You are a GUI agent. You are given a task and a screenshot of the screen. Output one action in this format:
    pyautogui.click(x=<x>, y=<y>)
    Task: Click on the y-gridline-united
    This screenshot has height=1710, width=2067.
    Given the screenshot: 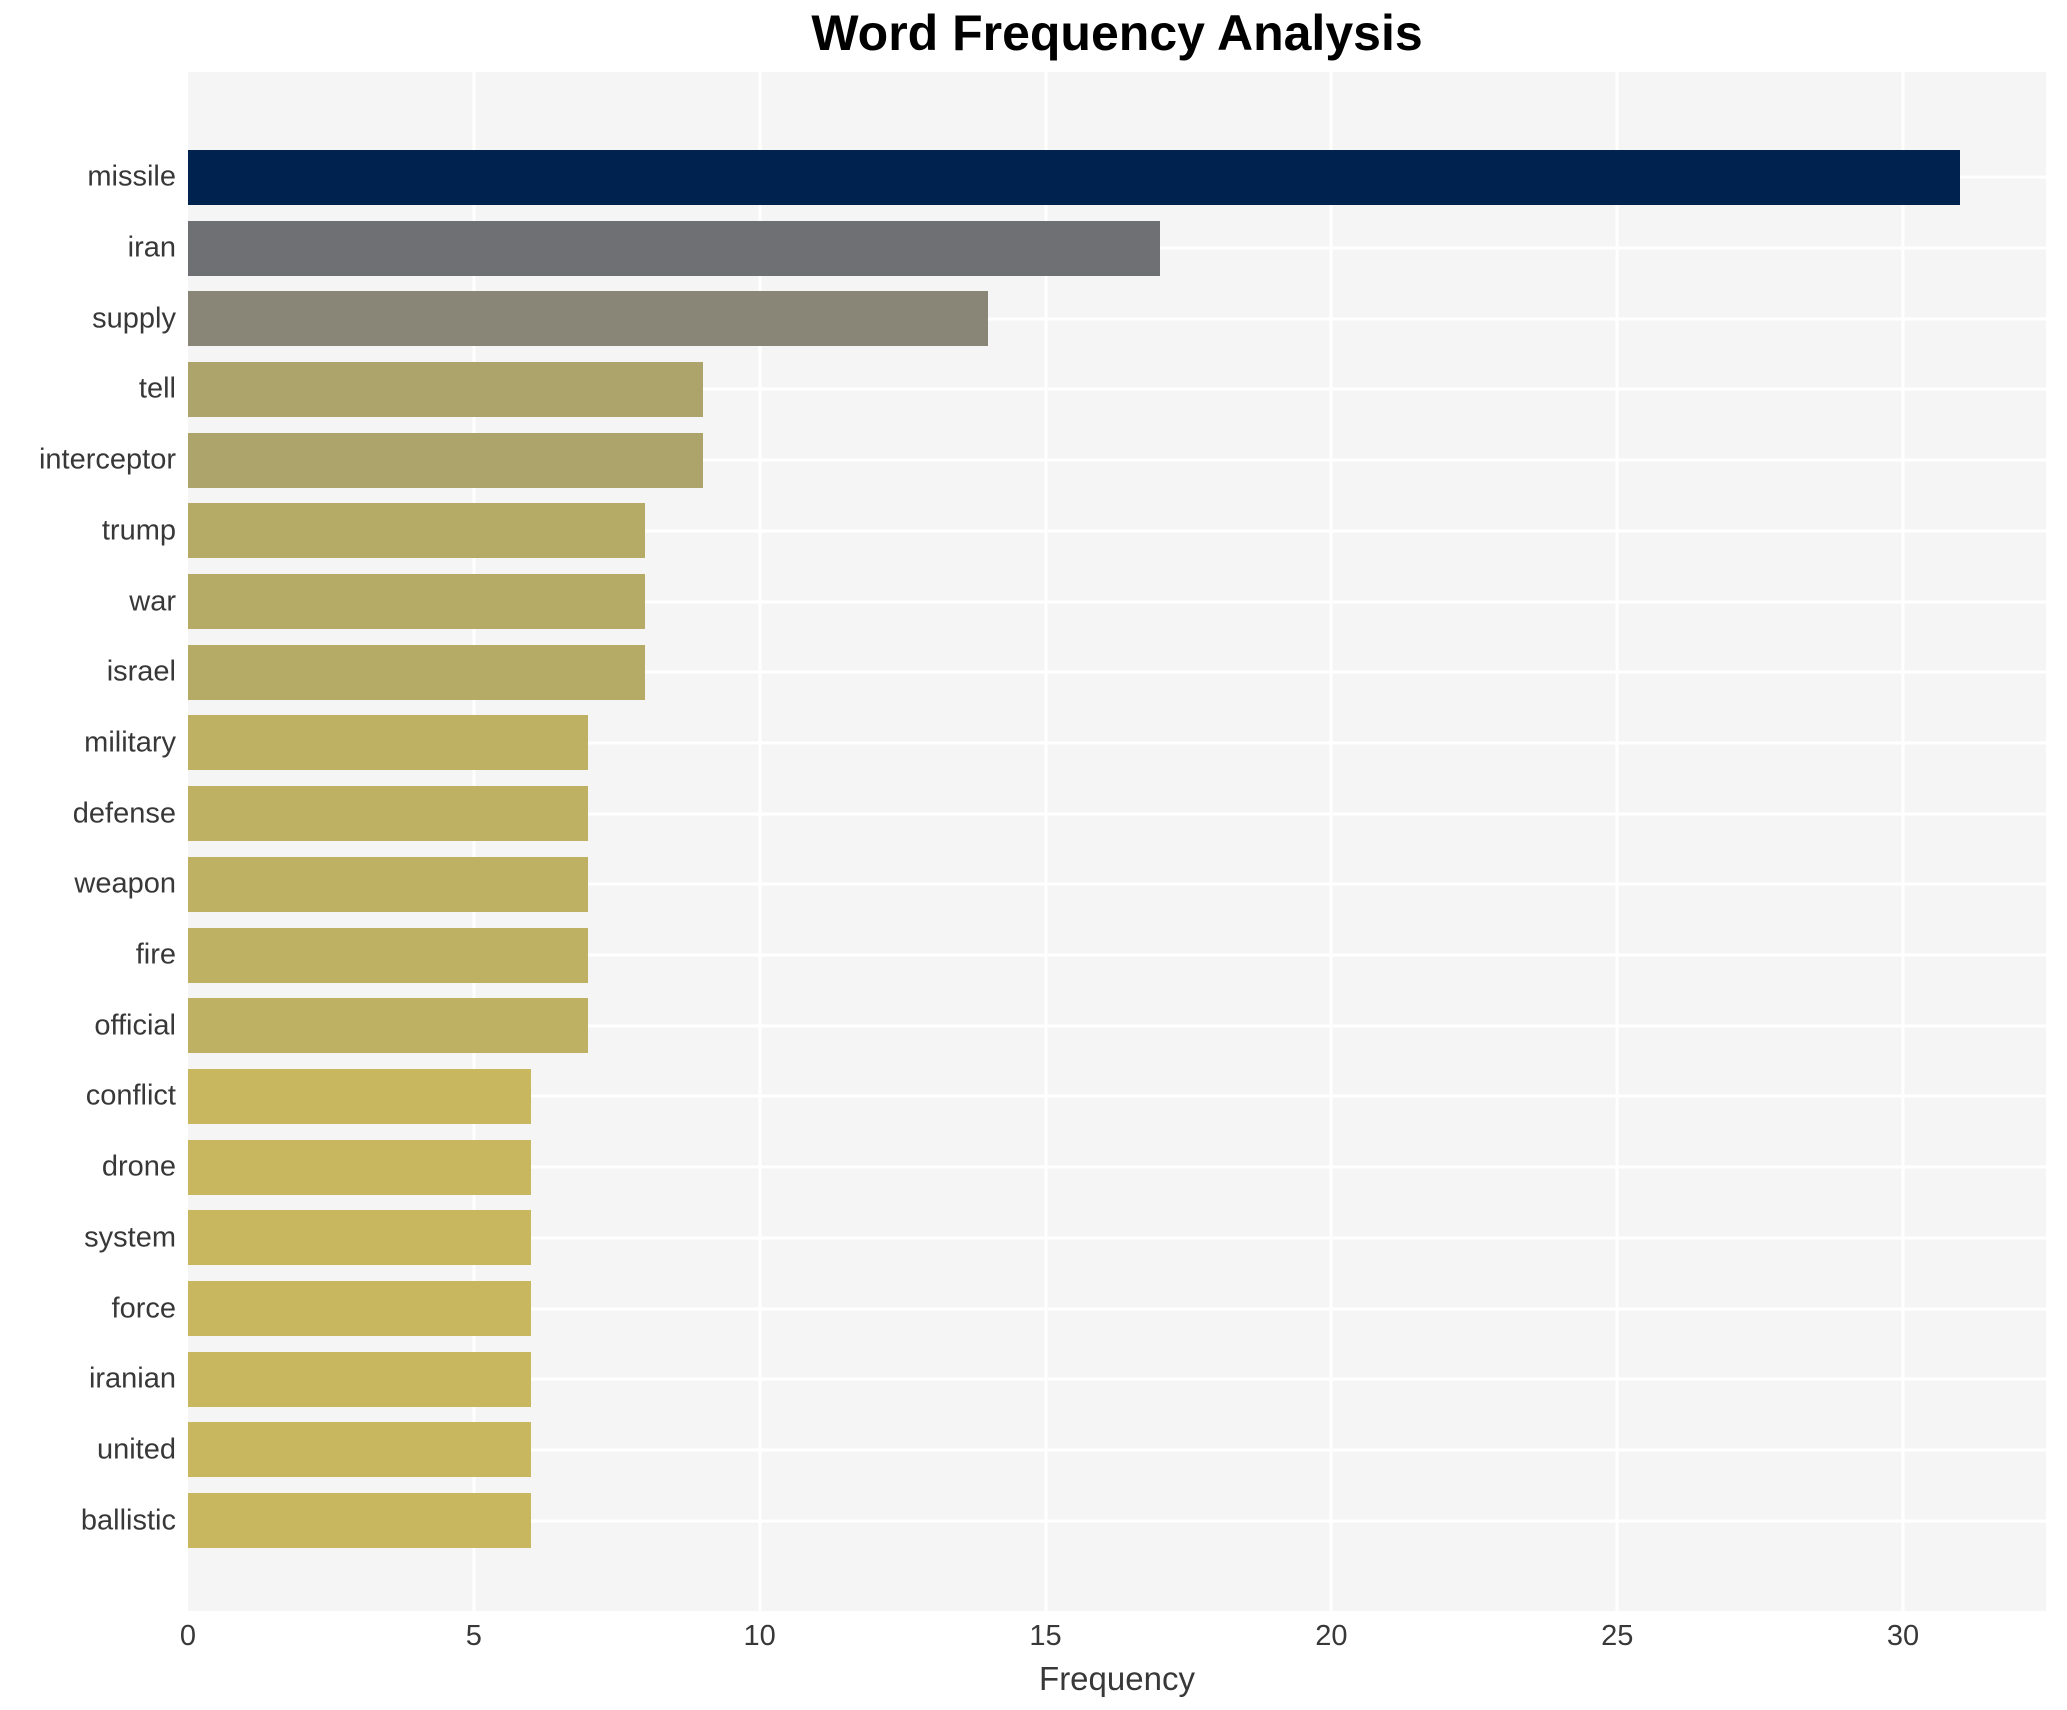 What is the action you would take?
    pyautogui.click(x=1117, y=1450)
    